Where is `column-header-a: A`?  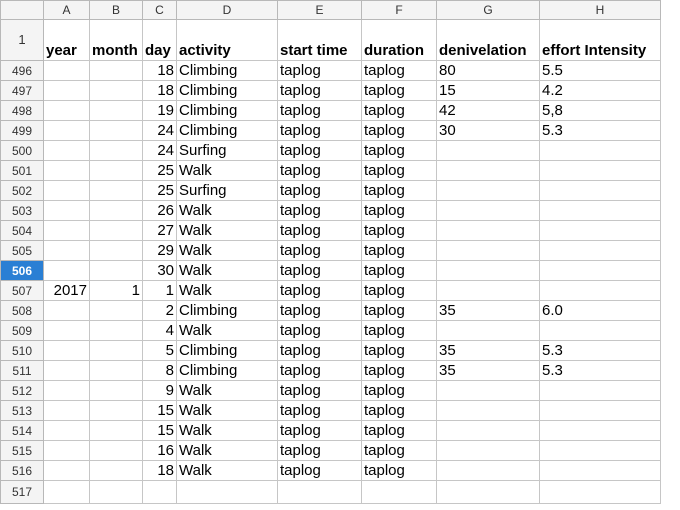 column-header-a: A is located at coordinates (66, 10).